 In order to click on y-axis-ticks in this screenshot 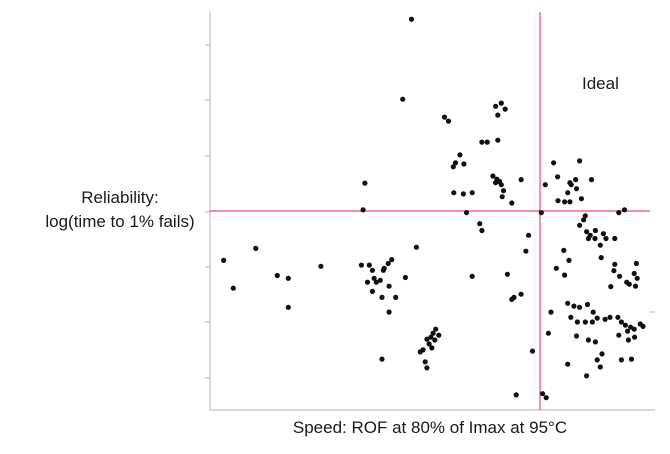, I will do `click(207, 211)`.